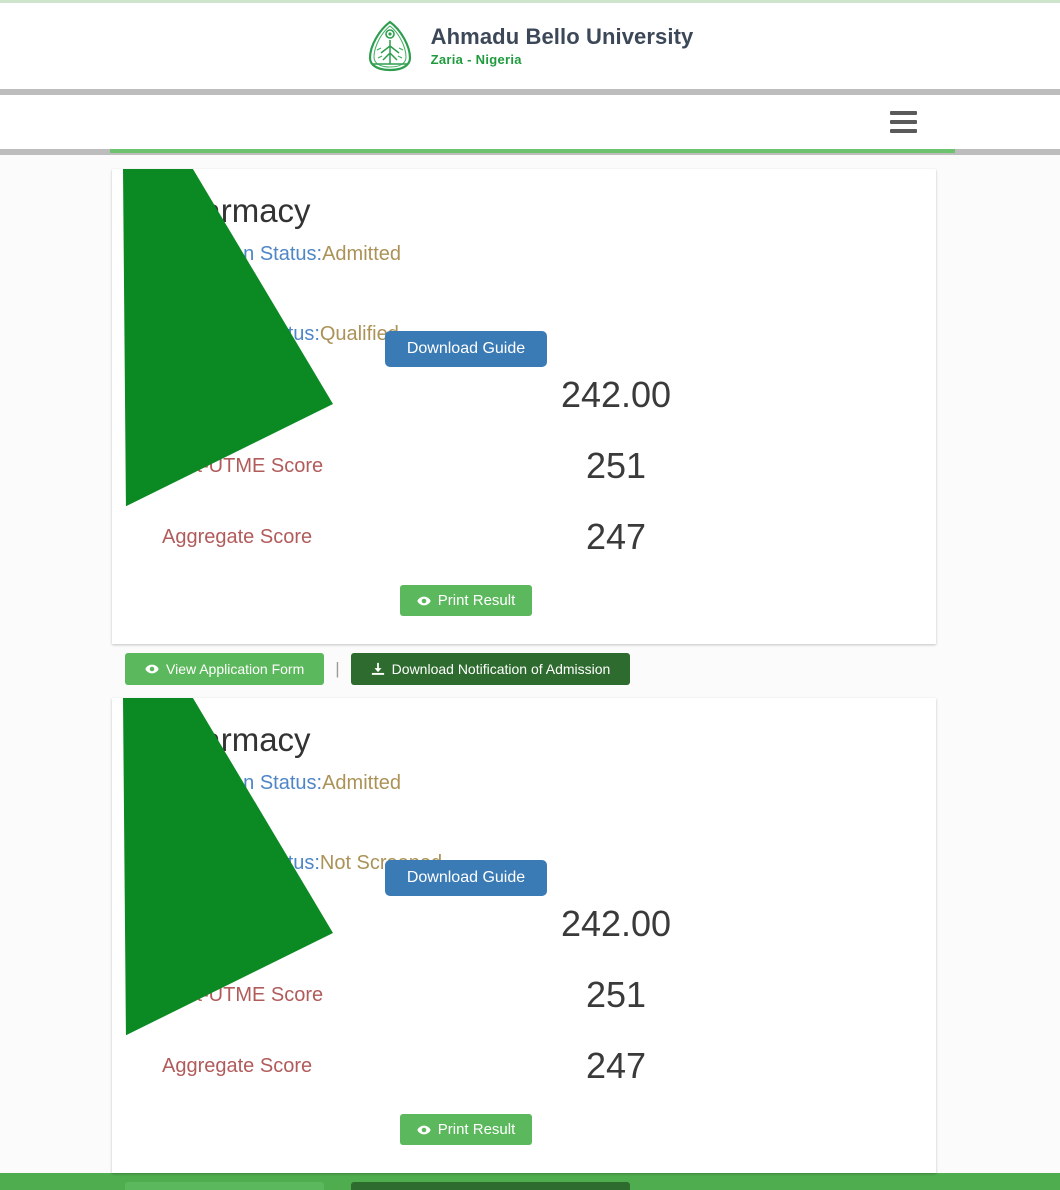  Describe the element at coordinates (530, 92) in the screenshot. I see `top-rail-divider` at that location.